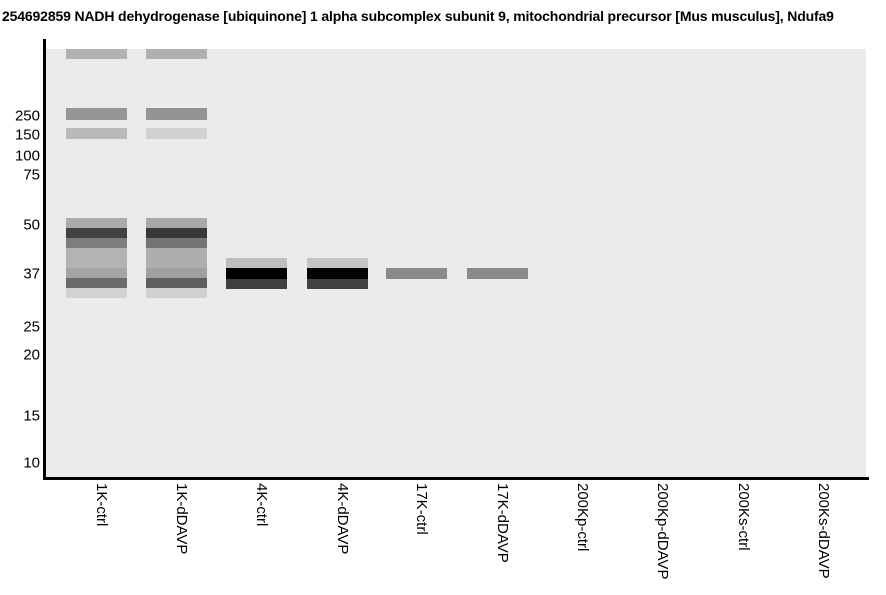 This screenshot has height=595, width=886. What do you see at coordinates (502, 523) in the screenshot?
I see `lane-label: 17K-dDAVP` at bounding box center [502, 523].